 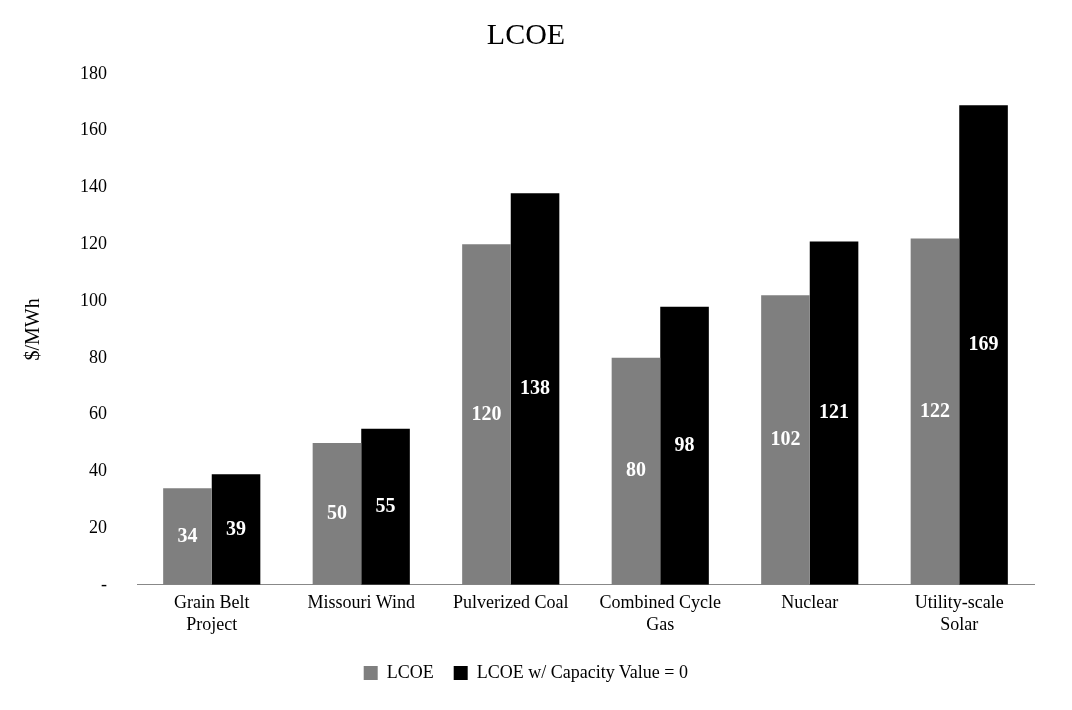 What do you see at coordinates (98, 413) in the screenshot?
I see `y-tick-label: 60` at bounding box center [98, 413].